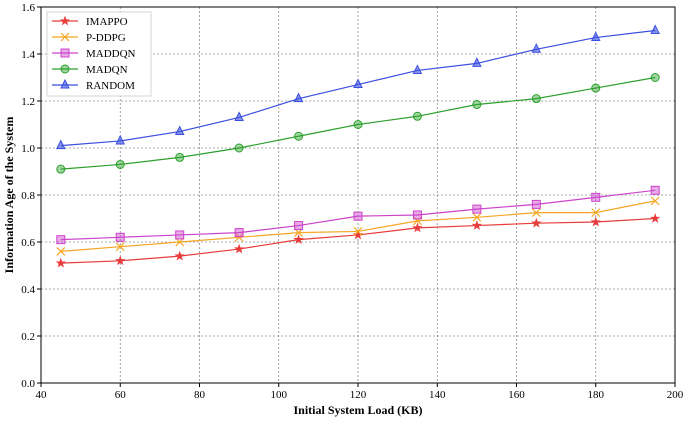 Image resolution: width=685 pixels, height=421 pixels. Describe the element at coordinates (65, 20) in the screenshot. I see `legend-marker-imappo` at that location.